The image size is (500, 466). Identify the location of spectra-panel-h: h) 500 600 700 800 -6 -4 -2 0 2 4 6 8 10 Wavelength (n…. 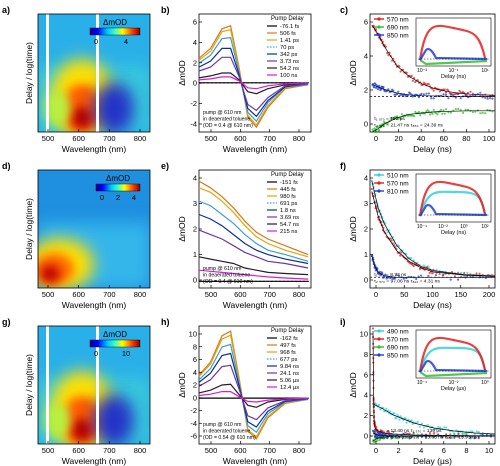
(236, 391).